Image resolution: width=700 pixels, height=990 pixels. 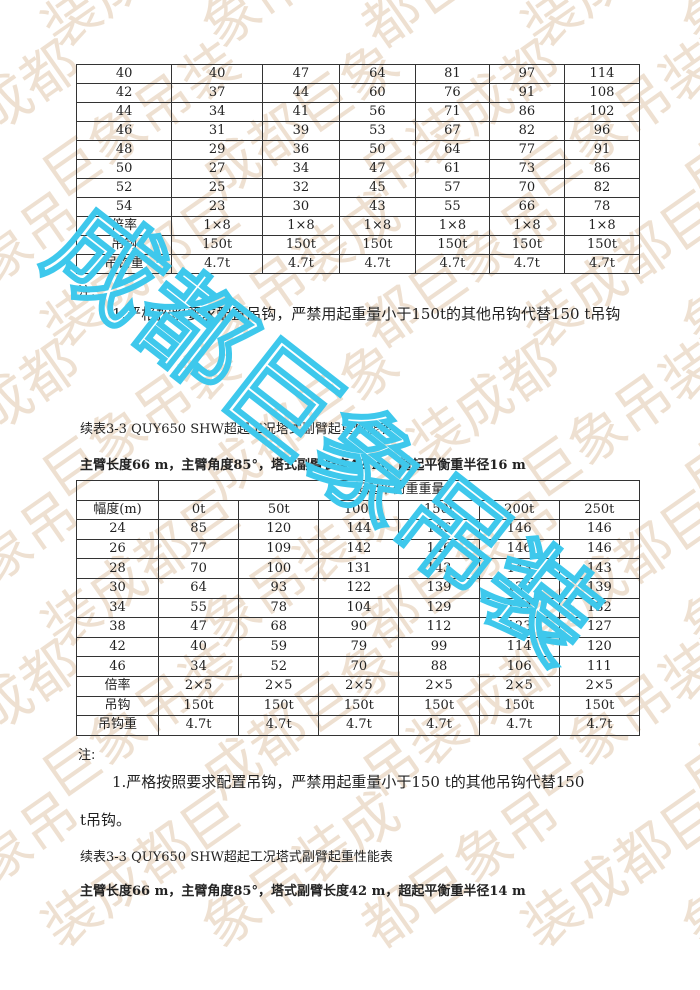 What do you see at coordinates (377, 131) in the screenshot?
I see `value-cell: 53` at bounding box center [377, 131].